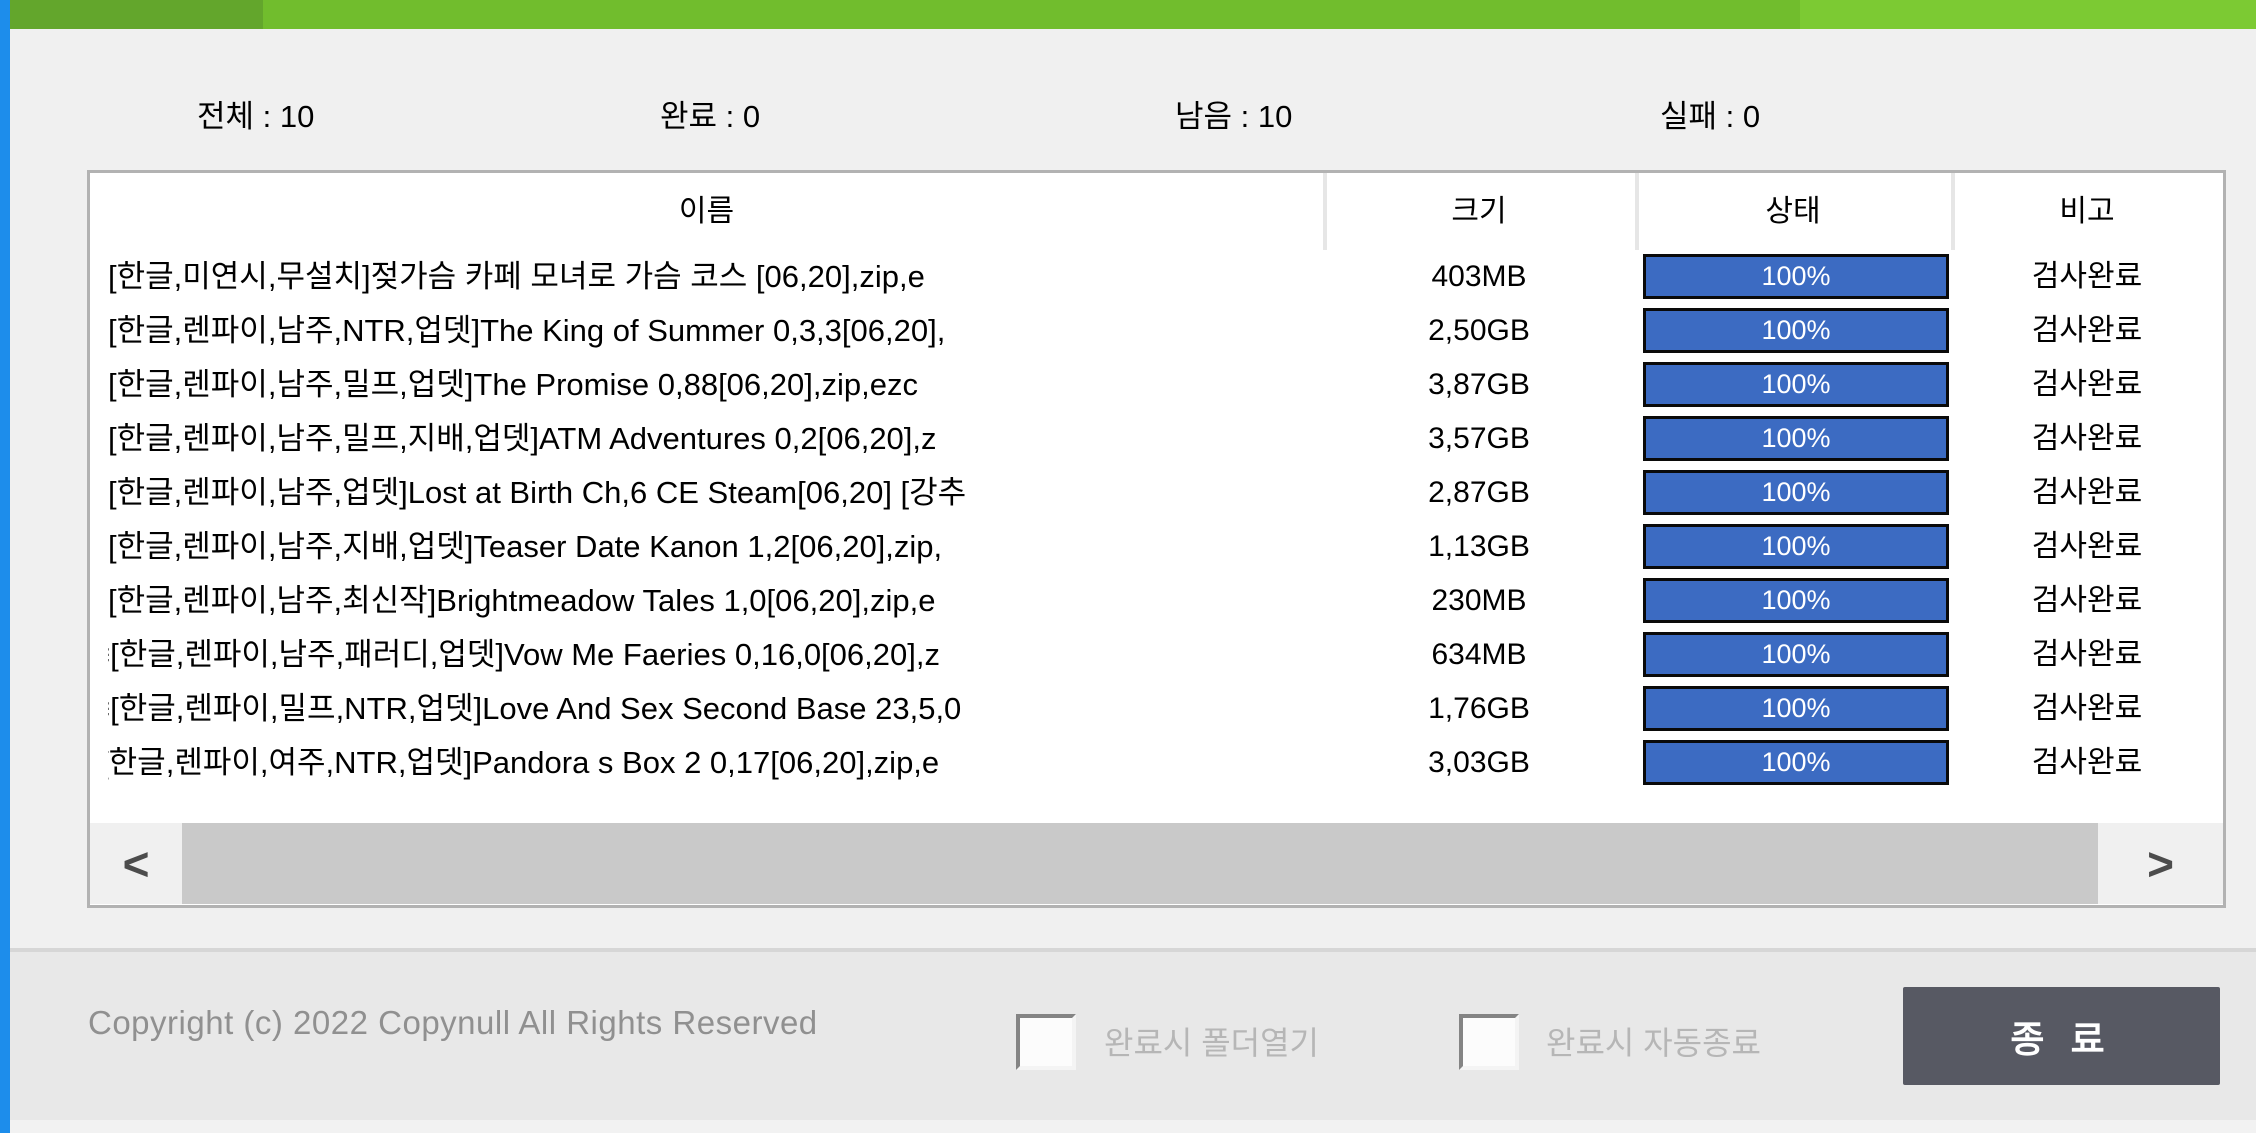 This screenshot has height=1133, width=2256. Describe the element at coordinates (1479, 654) in the screenshot. I see `file-size: 634MB` at that location.